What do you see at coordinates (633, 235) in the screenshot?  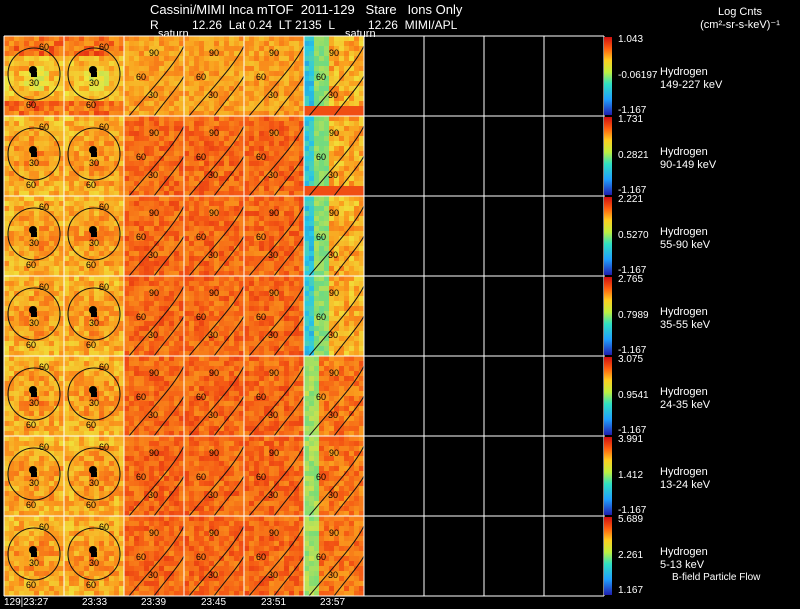 I see `colorbar-mid-label: 0.5270` at bounding box center [633, 235].